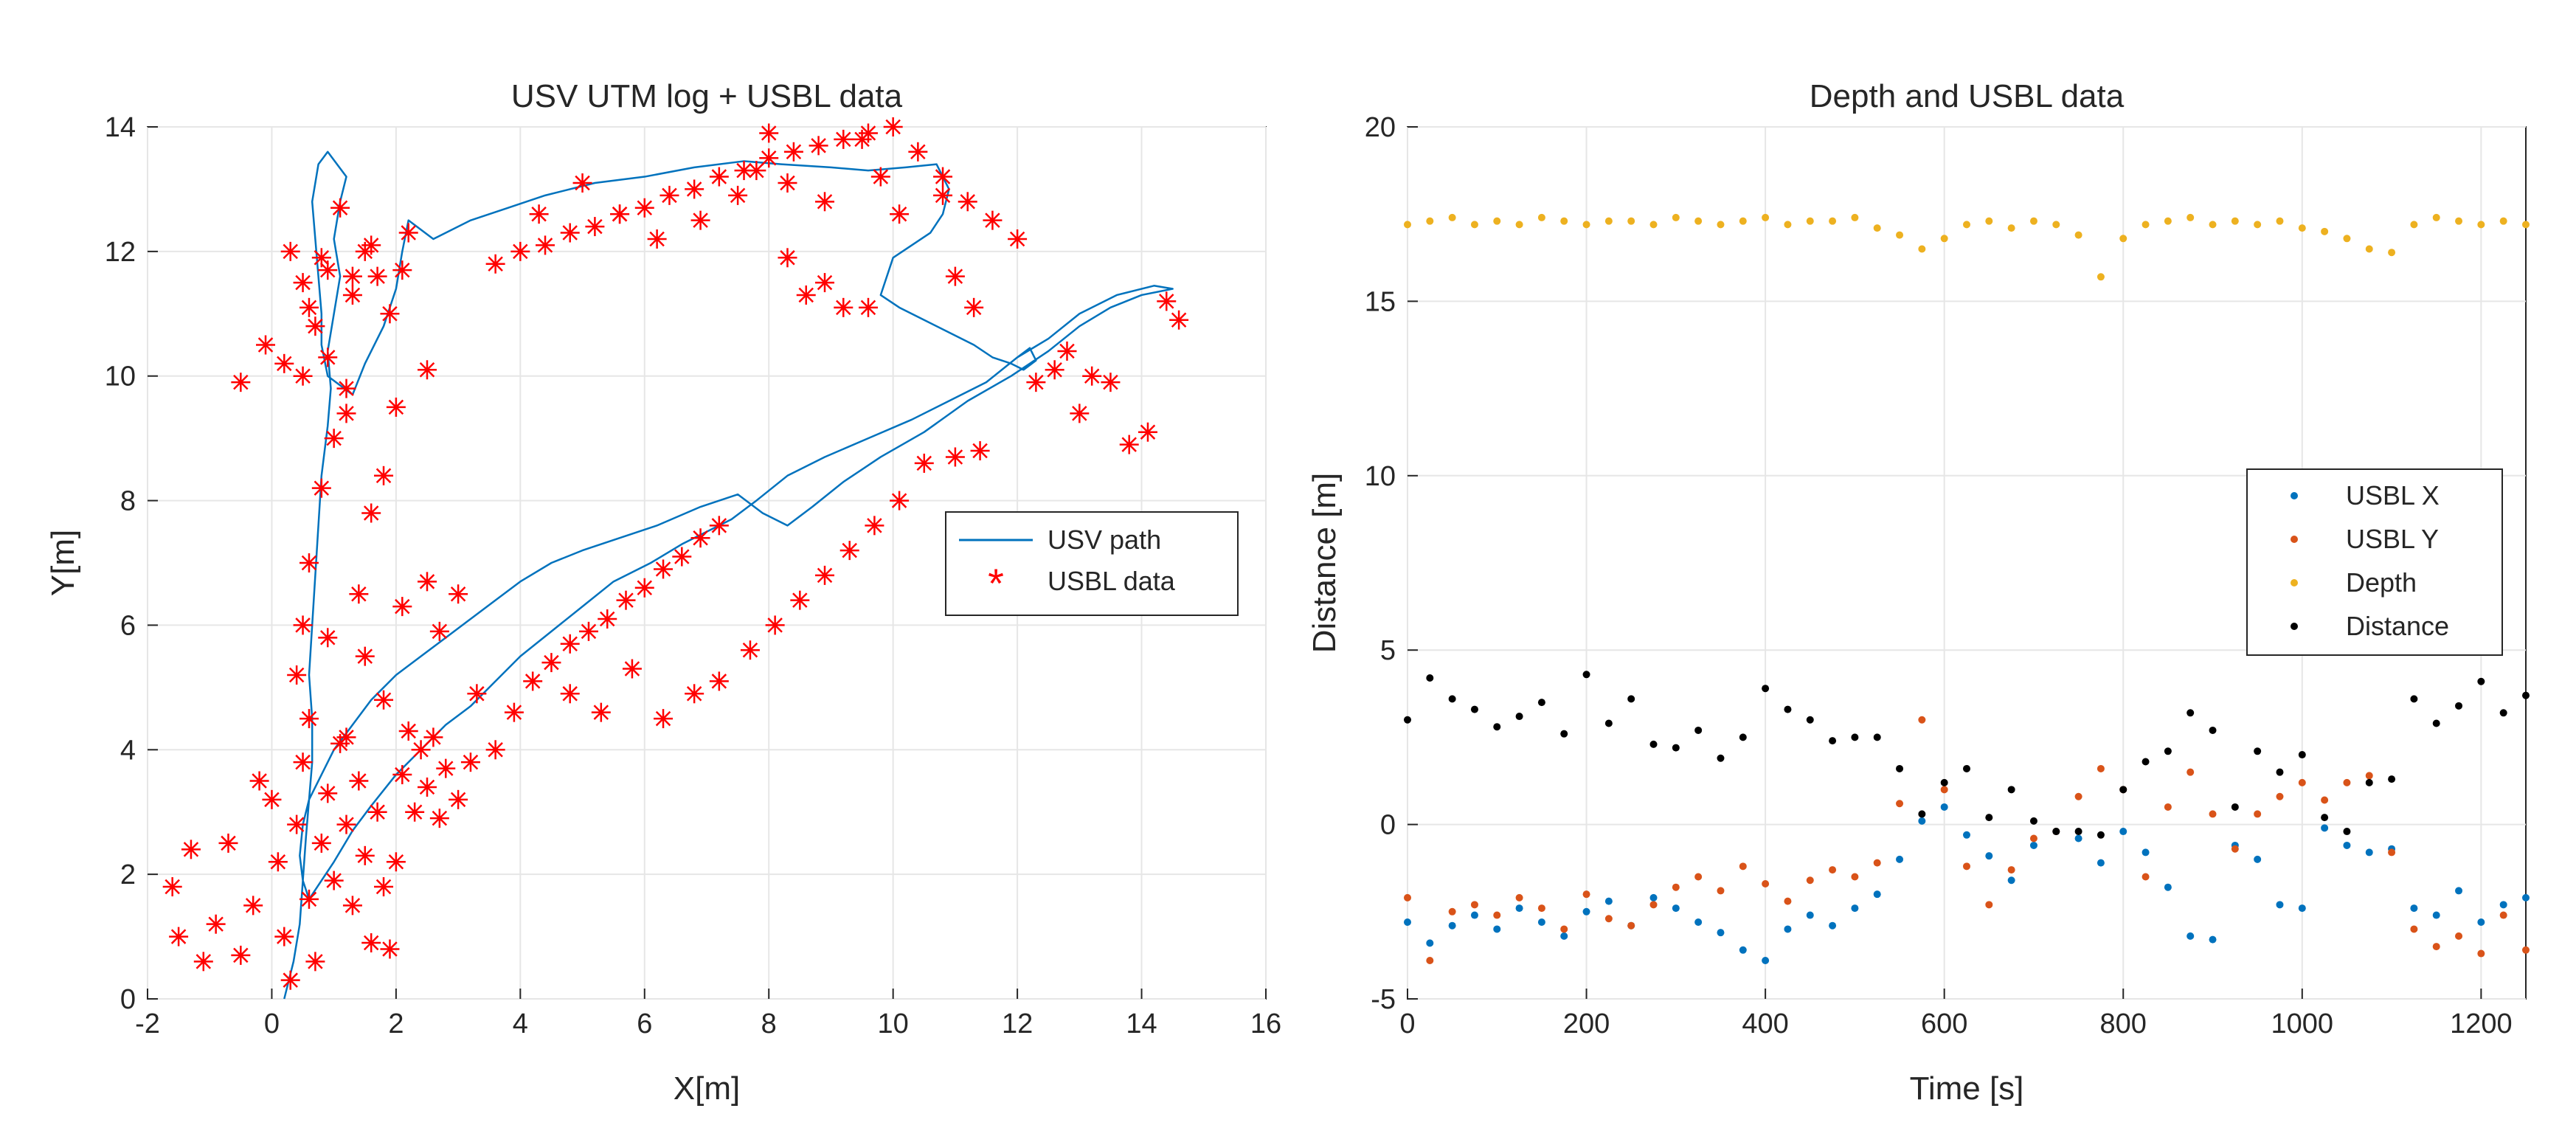 Image resolution: width=2576 pixels, height=1142 pixels. What do you see at coordinates (2397, 626) in the screenshot?
I see `legend-distance-label: Distance` at bounding box center [2397, 626].